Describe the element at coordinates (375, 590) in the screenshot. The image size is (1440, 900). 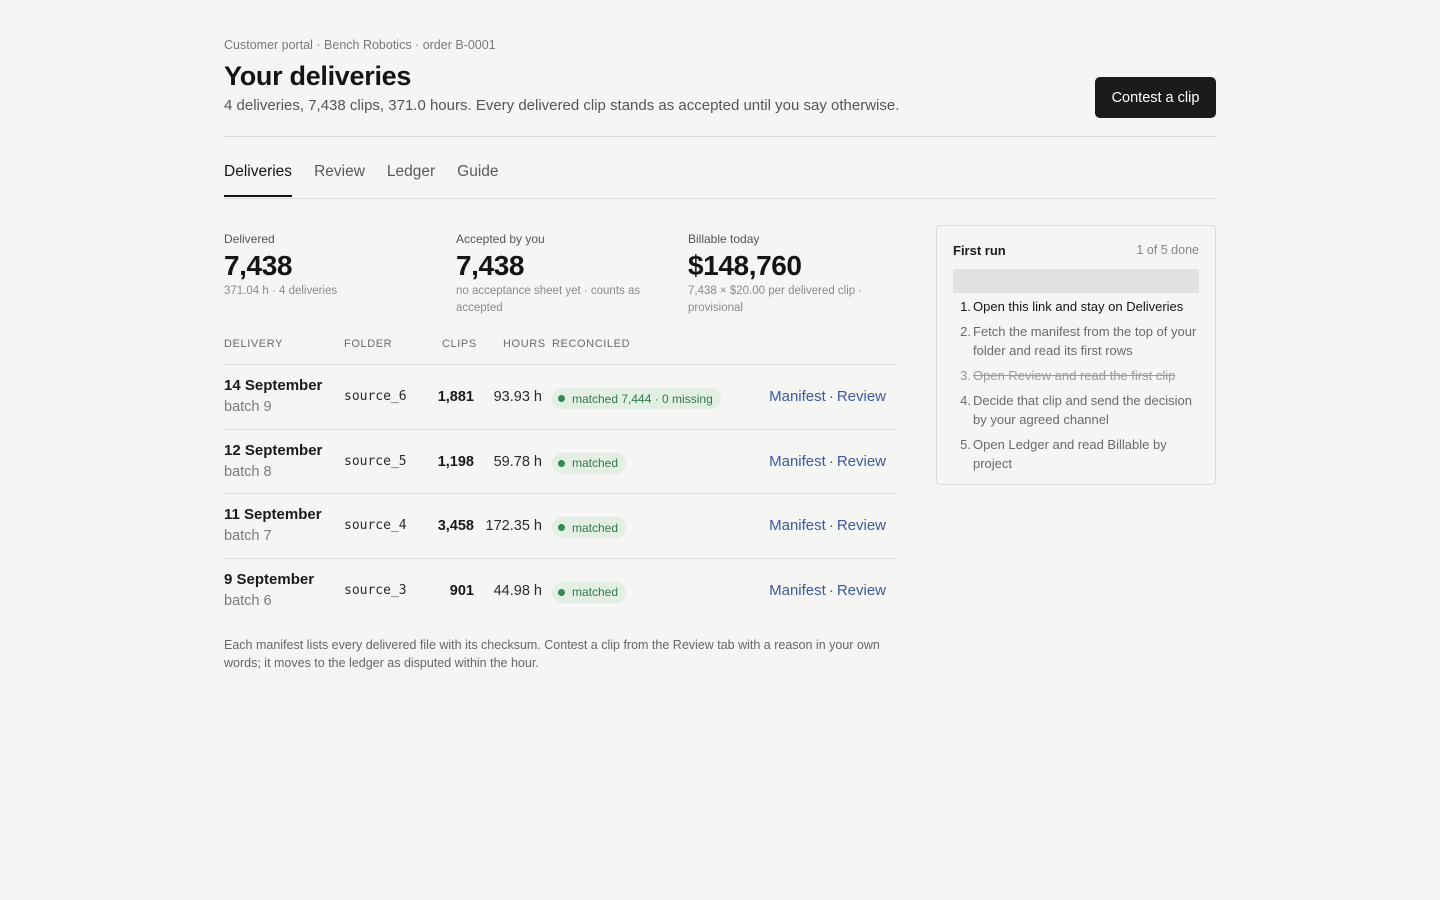
I see `delivery-folder: source_3` at that location.